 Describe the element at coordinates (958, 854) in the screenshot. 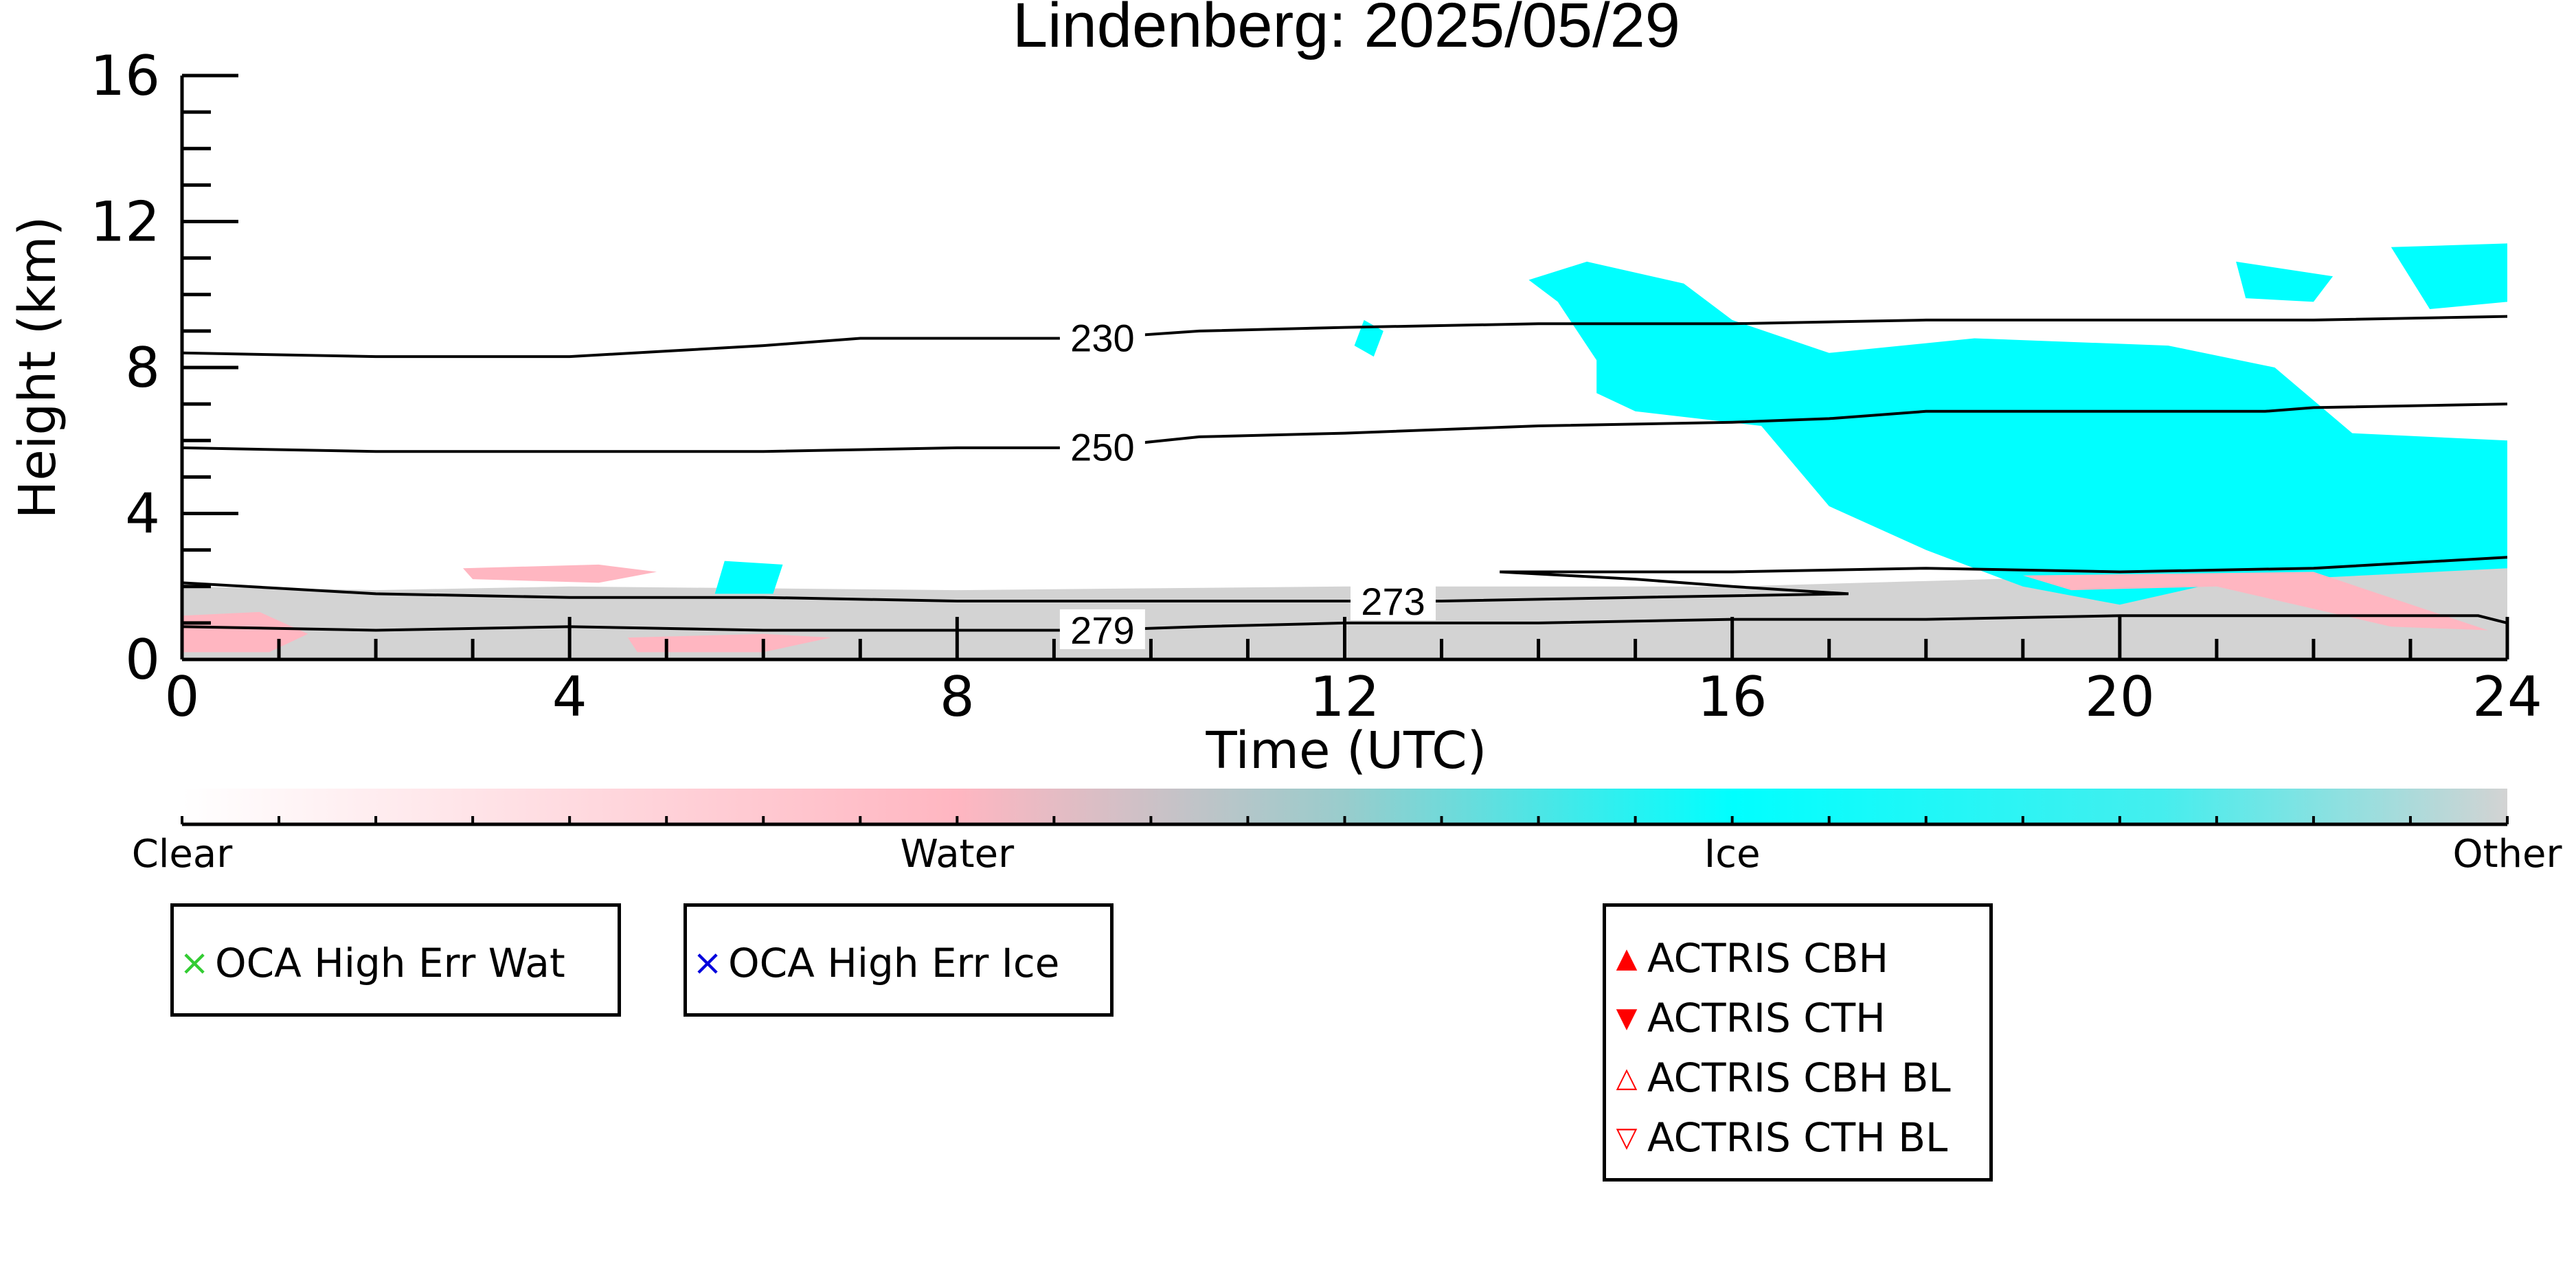

I see `colorbar-label-water: Water` at that location.